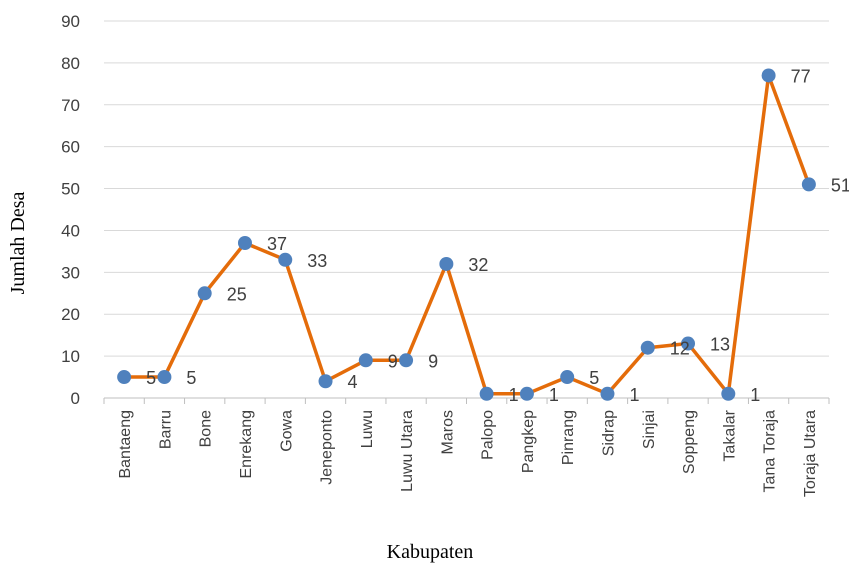 The height and width of the screenshot is (570, 849). What do you see at coordinates (70, 314) in the screenshot?
I see `y-tick-label: 20` at bounding box center [70, 314].